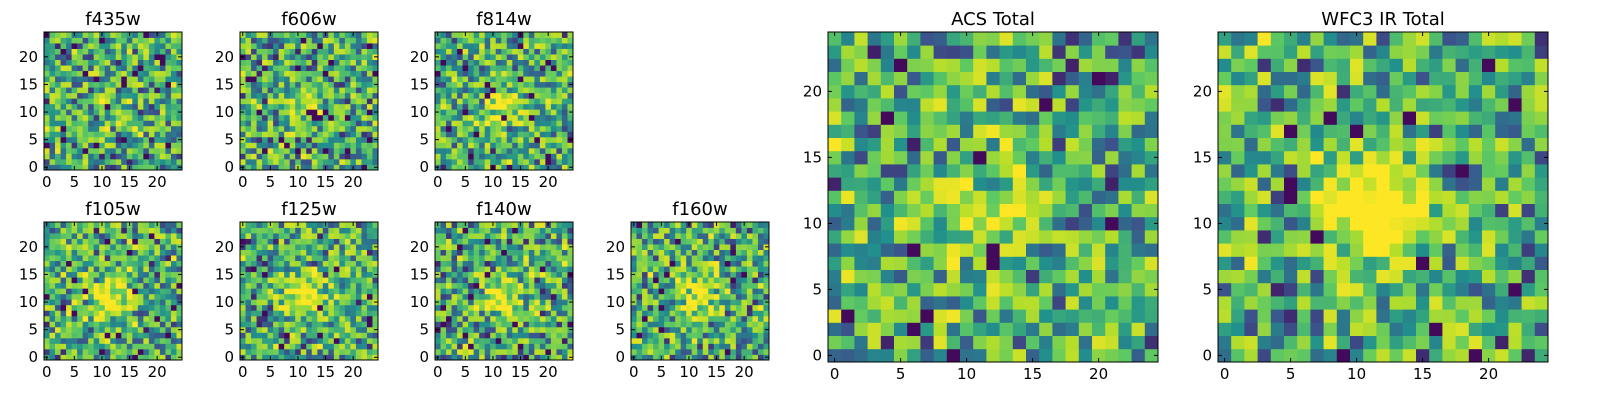 Image resolution: width=1600 pixels, height=400 pixels. Describe the element at coordinates (504, 101) in the screenshot. I see `axes-frame` at that location.